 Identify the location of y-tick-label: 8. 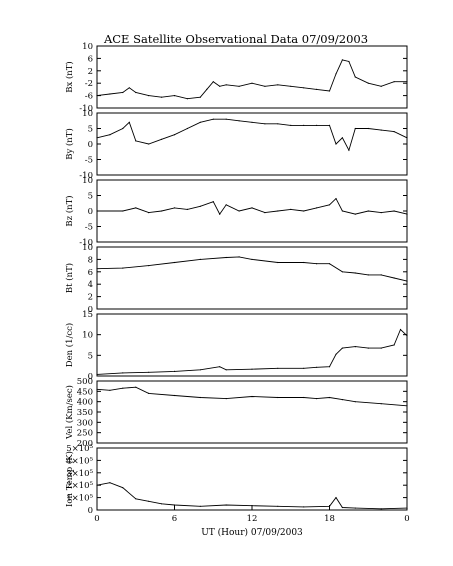
(90, 260).